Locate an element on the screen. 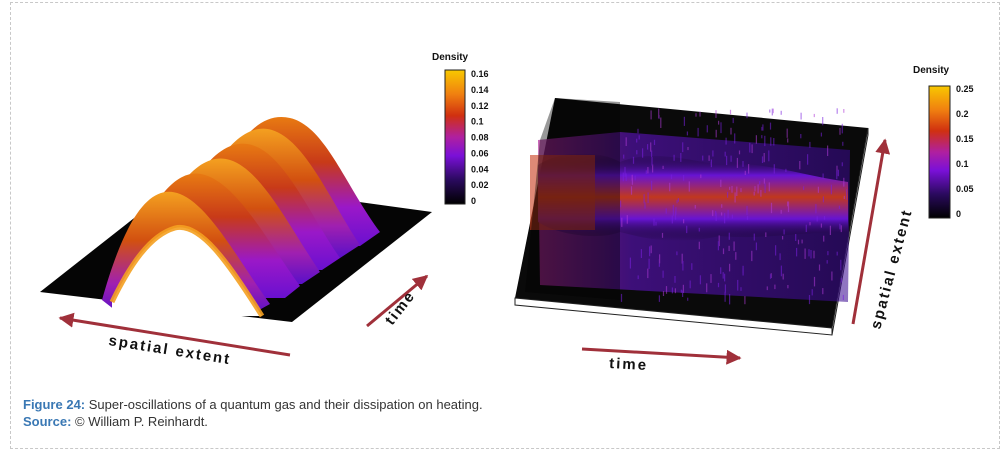  right-colorbar-tick-label: 0.05 is located at coordinates (965, 189).